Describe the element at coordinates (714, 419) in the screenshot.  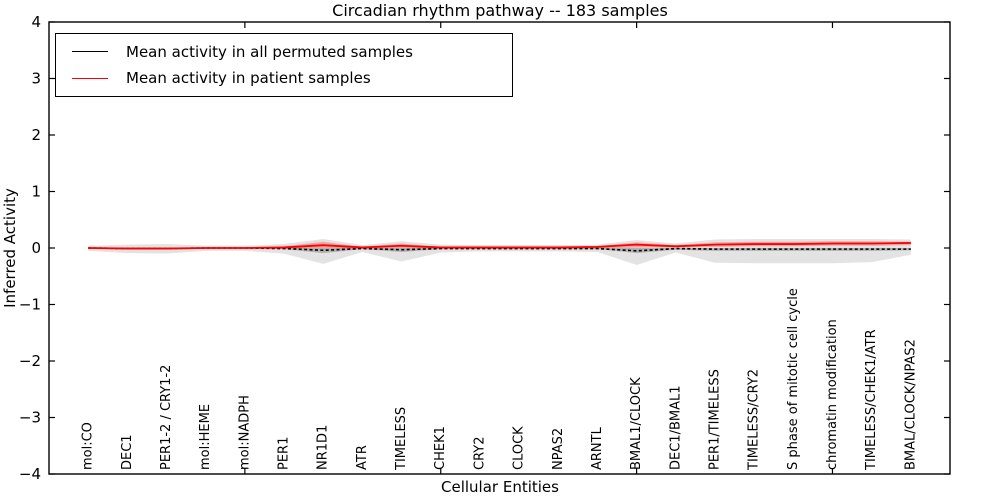
I see `x-category-label: PER1/TIMELESS` at that location.